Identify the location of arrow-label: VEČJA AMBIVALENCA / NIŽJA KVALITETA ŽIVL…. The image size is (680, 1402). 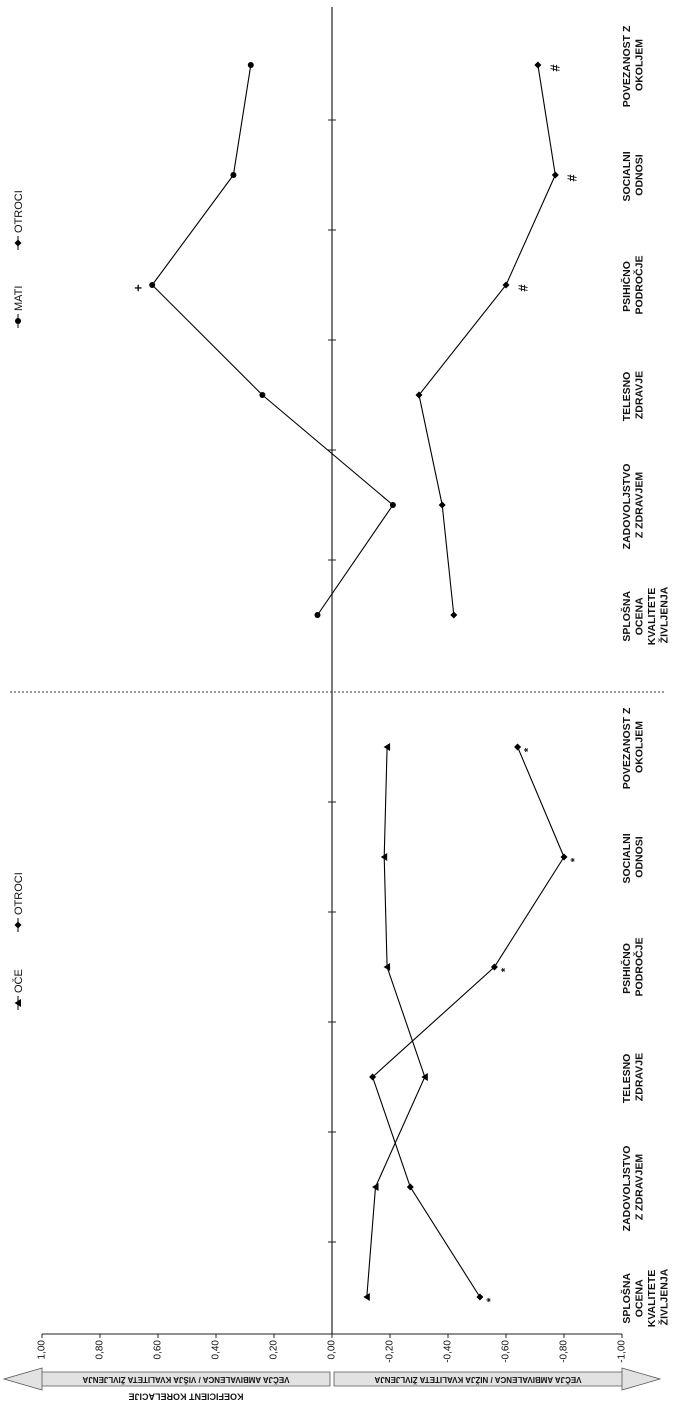
(477, 1379).